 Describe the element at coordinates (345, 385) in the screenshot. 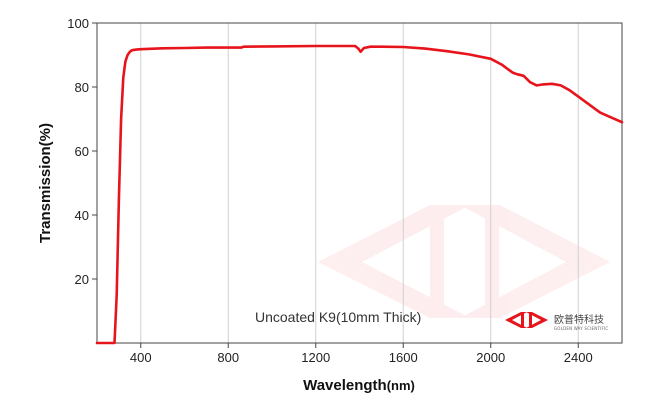

I see `x-axis-title-main: Wavelength` at that location.